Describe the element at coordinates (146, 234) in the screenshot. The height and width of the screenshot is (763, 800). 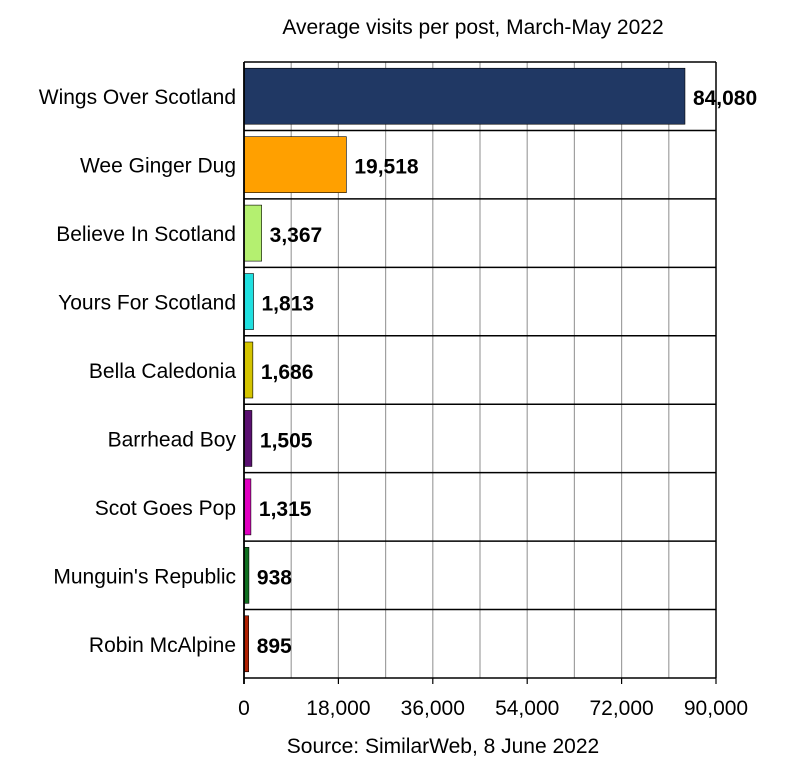
I see `category-label: Believe In Scotland` at that location.